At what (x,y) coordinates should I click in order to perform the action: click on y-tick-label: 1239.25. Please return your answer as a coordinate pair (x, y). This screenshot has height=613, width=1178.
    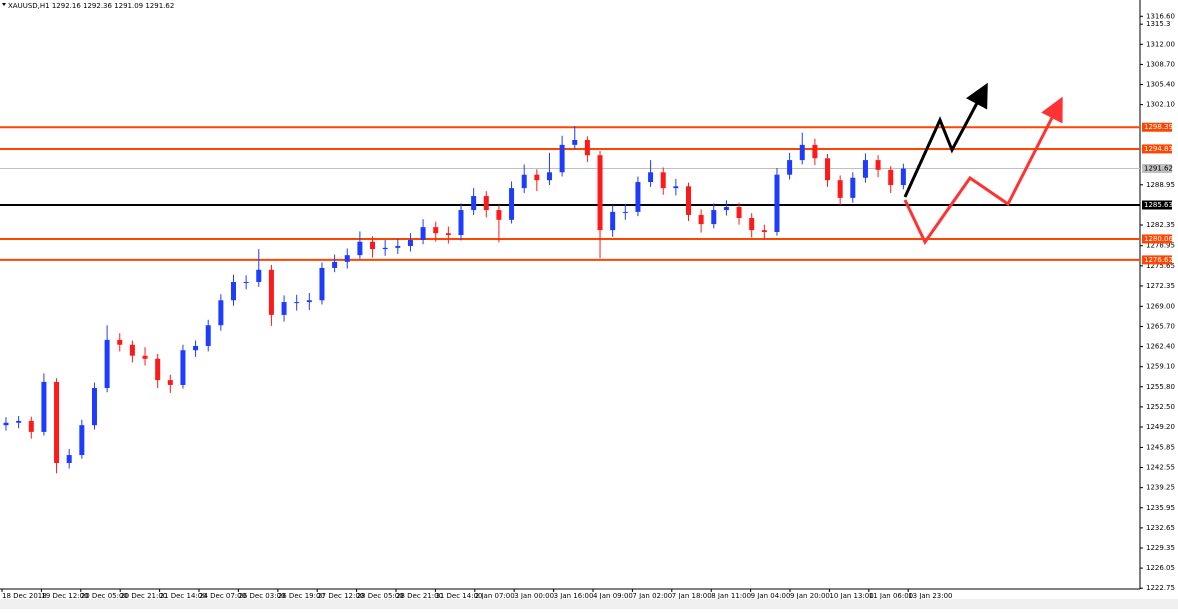
    Looking at the image, I should click on (1160, 488).